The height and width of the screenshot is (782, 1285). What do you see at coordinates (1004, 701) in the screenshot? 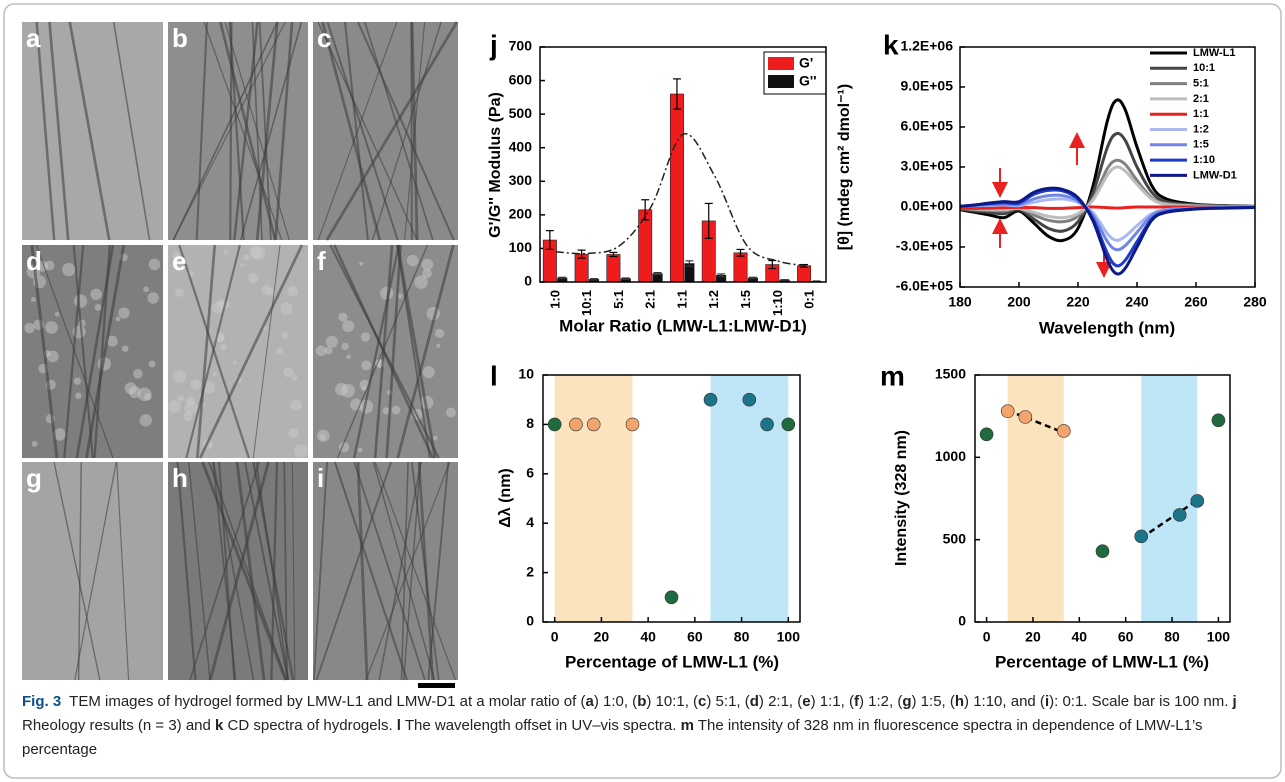
I see `caption-text: ) 1:10, and (` at bounding box center [1004, 701].